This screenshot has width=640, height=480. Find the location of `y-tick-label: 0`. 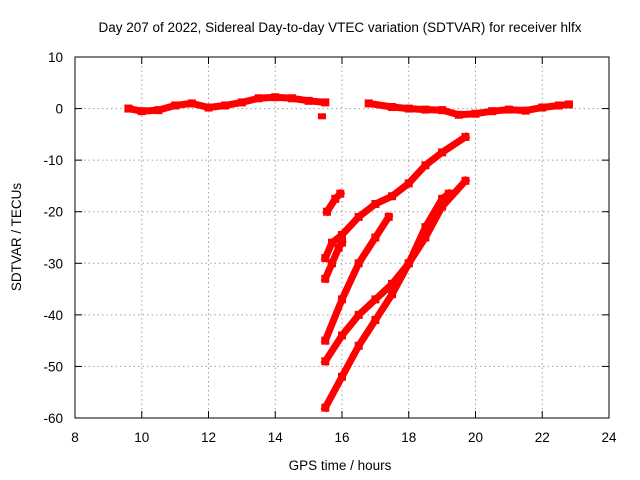

y-tick-label: 0 is located at coordinates (59, 109).